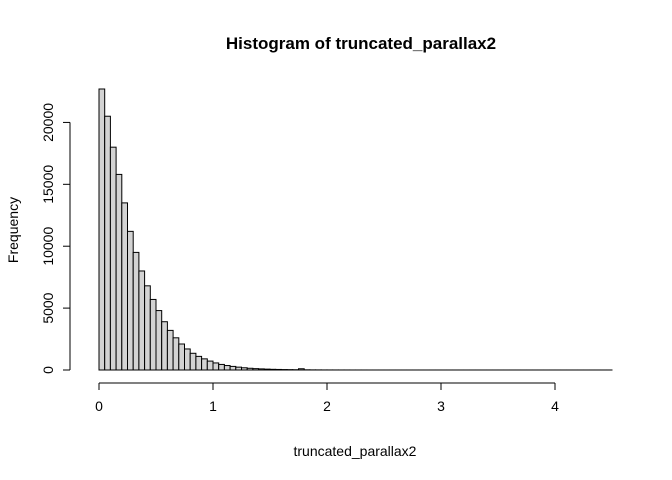  I want to click on x-axis: 0 1 2 3 4, so click(327, 398).